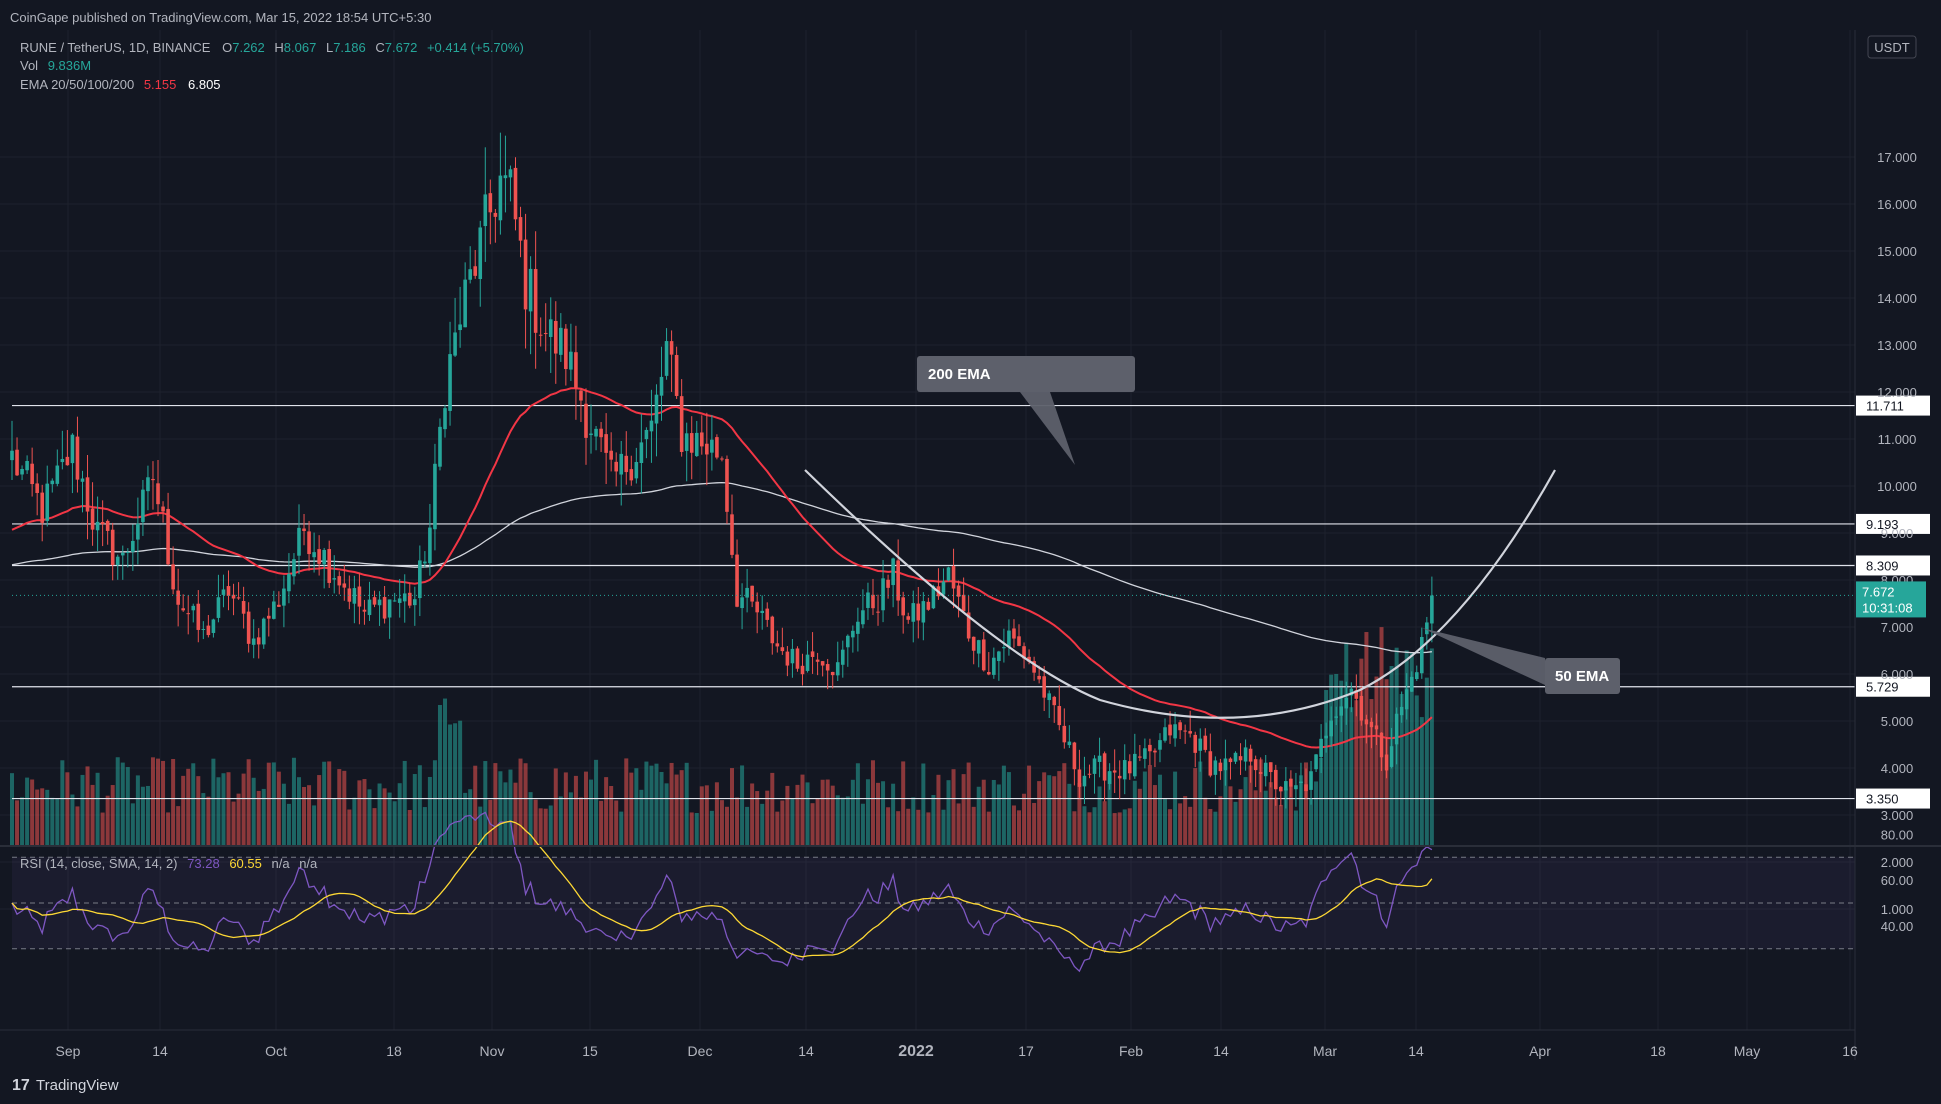 The height and width of the screenshot is (1104, 1941). I want to click on price-tick-4: 5.000, so click(1897, 721).